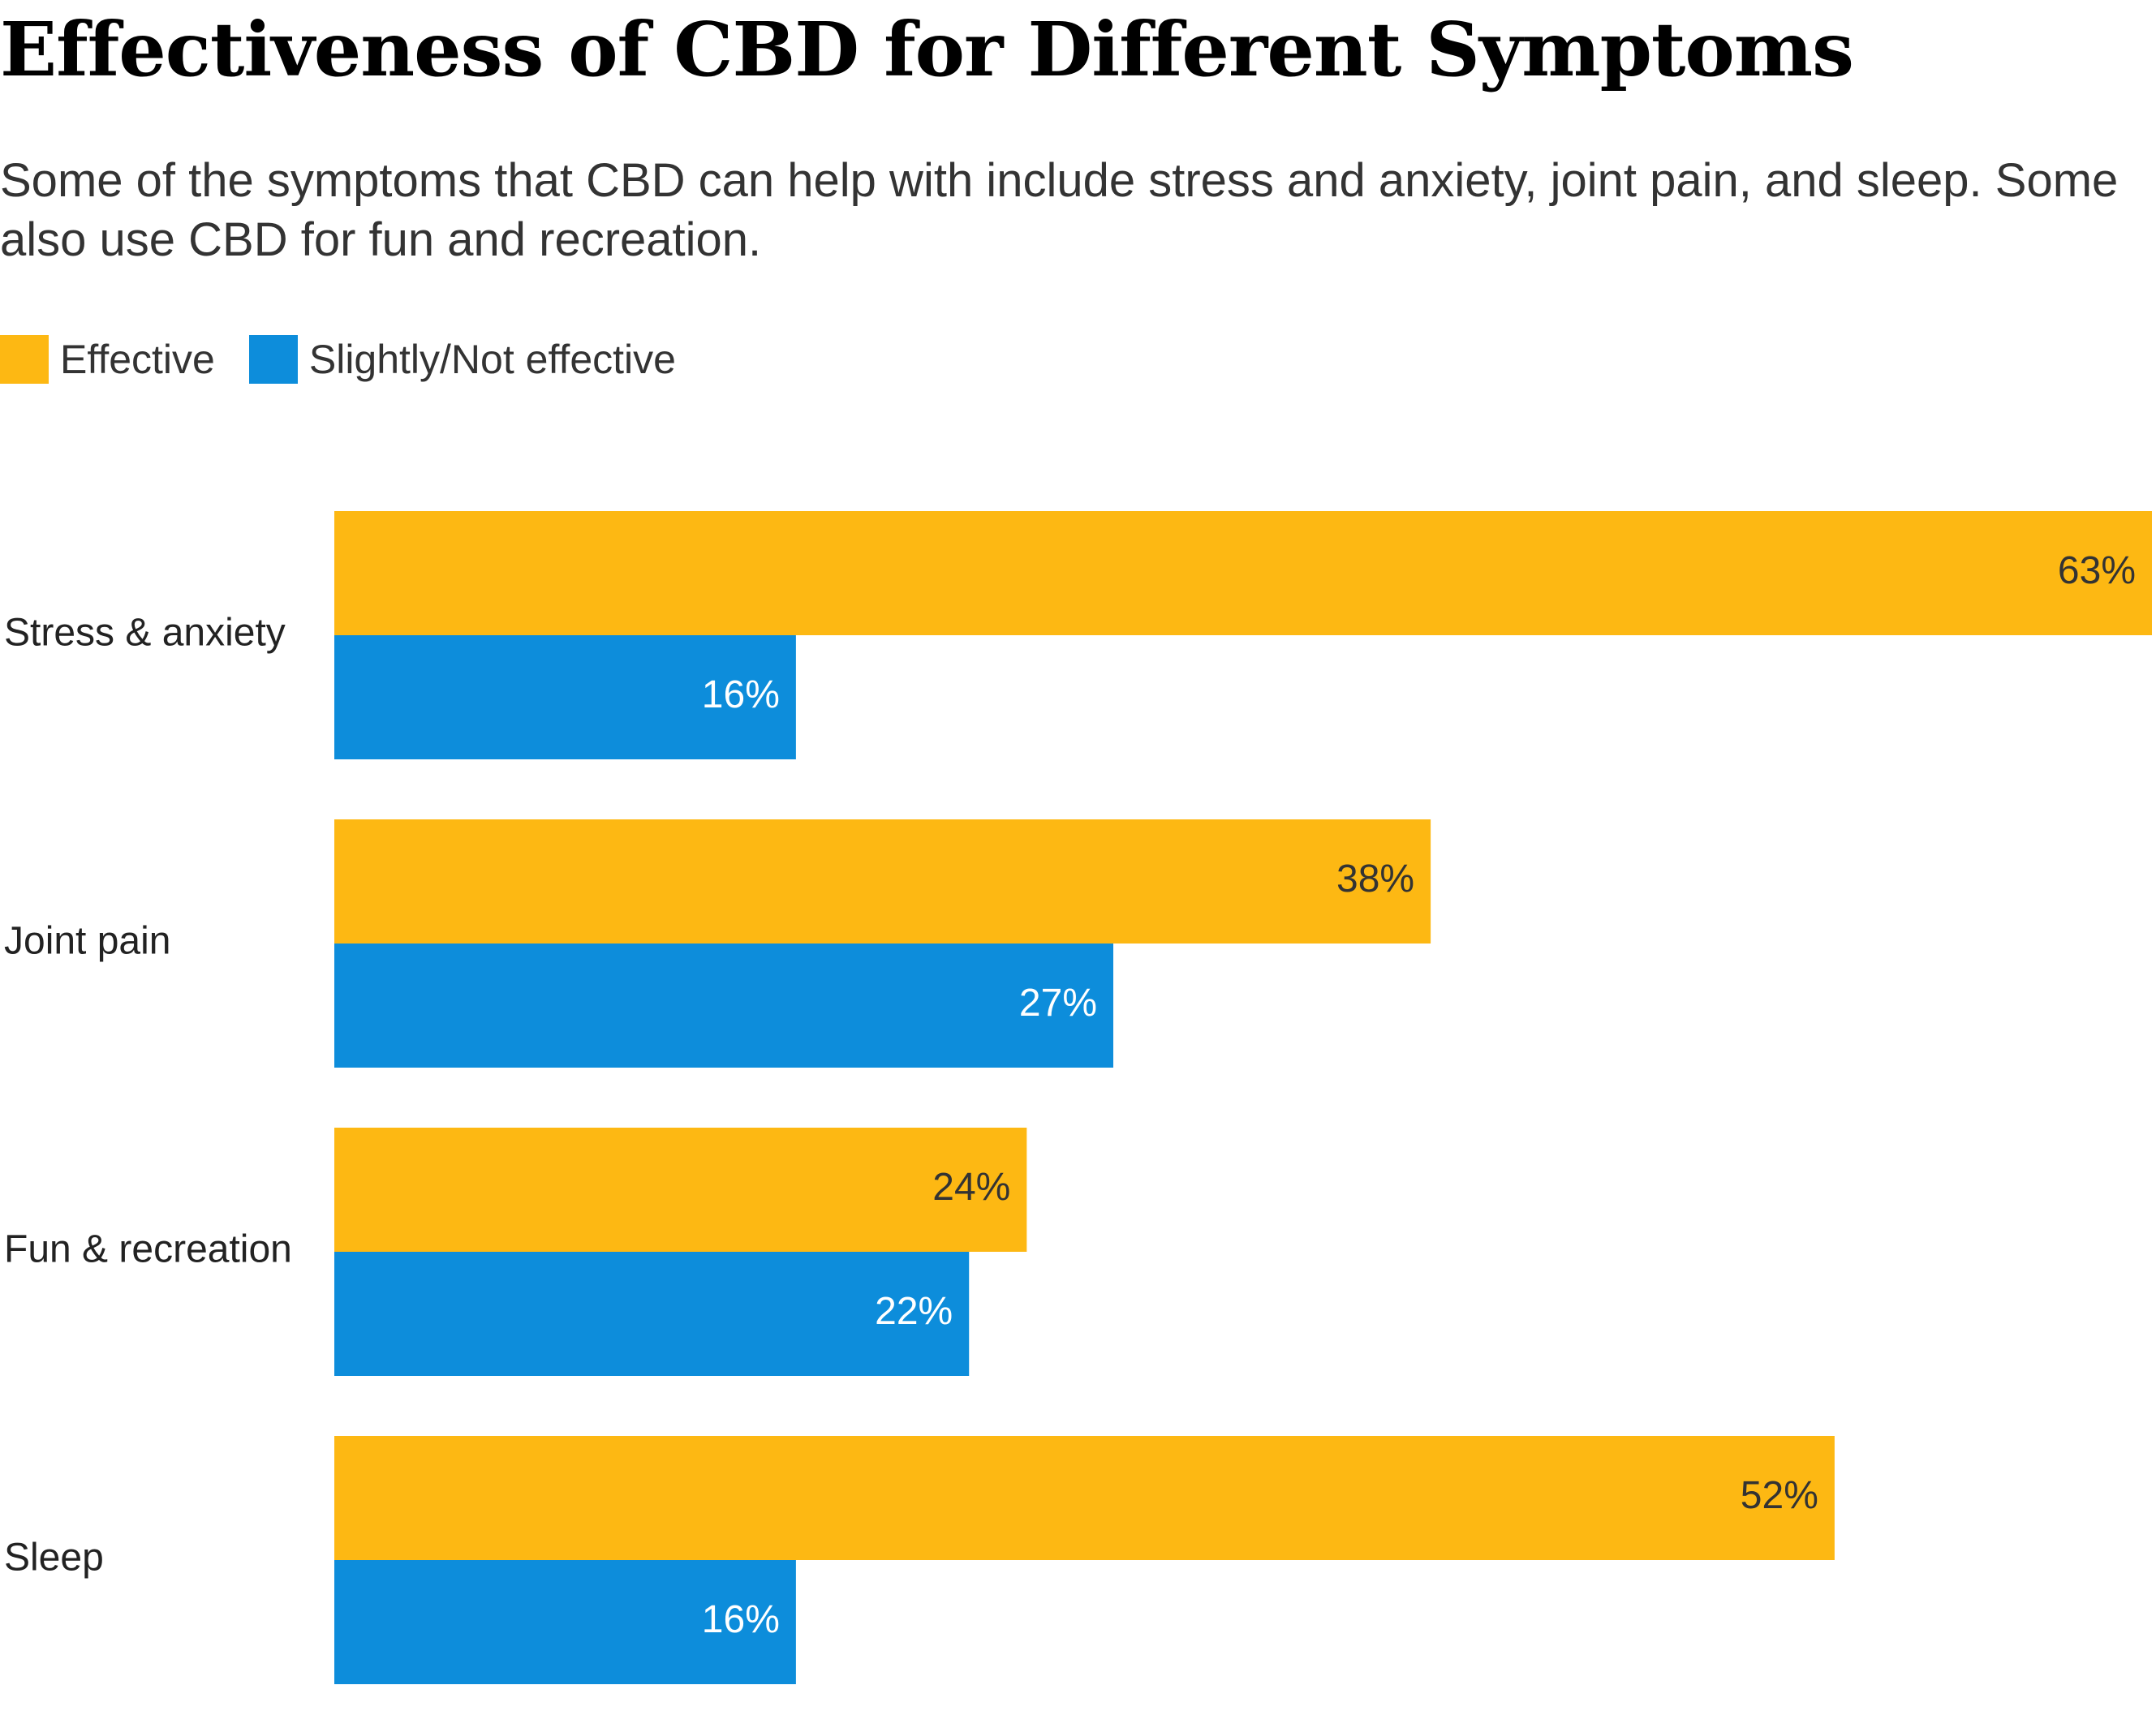 This screenshot has height=1728, width=2156. I want to click on legend-label-not-effective: Slightly/Not effective, so click(492, 359).